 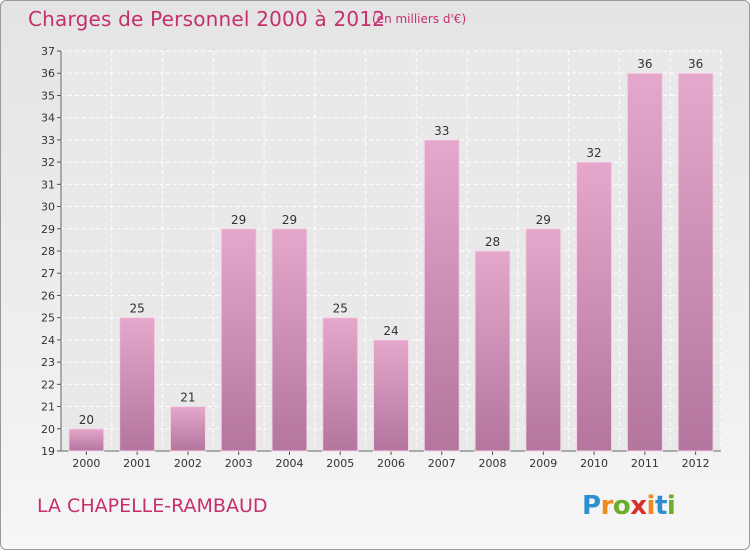 I want to click on logo-letter: P, so click(x=591, y=506).